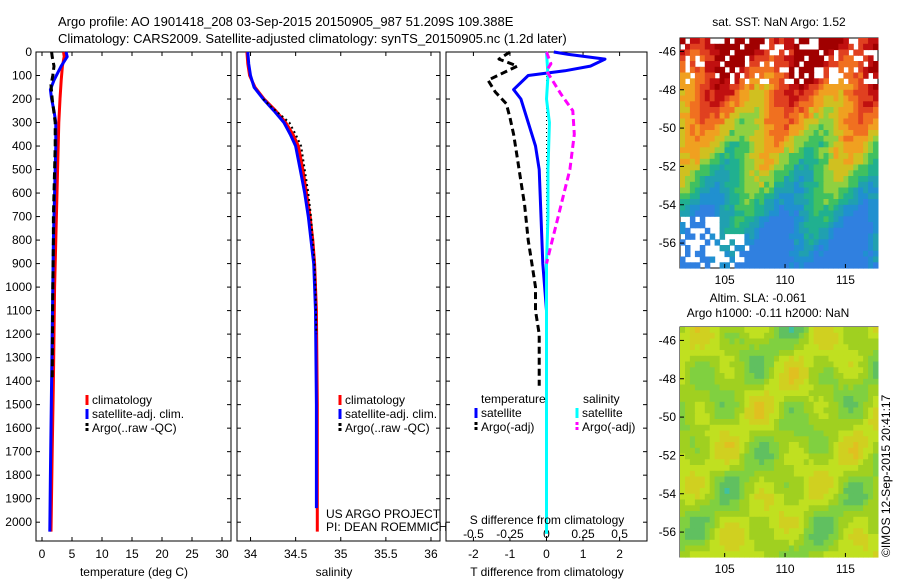 Image resolution: width=900 pixels, height=580 pixels. Describe the element at coordinates (22, 146) in the screenshot. I see `depth-tick-label: 400` at that location.